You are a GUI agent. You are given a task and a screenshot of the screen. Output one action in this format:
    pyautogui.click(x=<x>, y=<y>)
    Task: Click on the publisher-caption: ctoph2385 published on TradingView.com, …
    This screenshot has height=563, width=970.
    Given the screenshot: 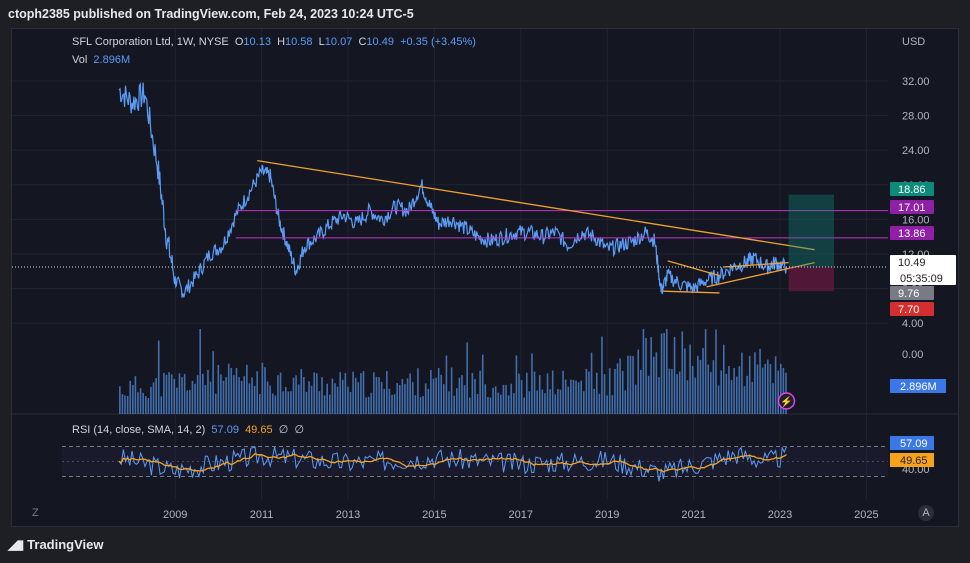 What is the action you would take?
    pyautogui.click(x=211, y=14)
    